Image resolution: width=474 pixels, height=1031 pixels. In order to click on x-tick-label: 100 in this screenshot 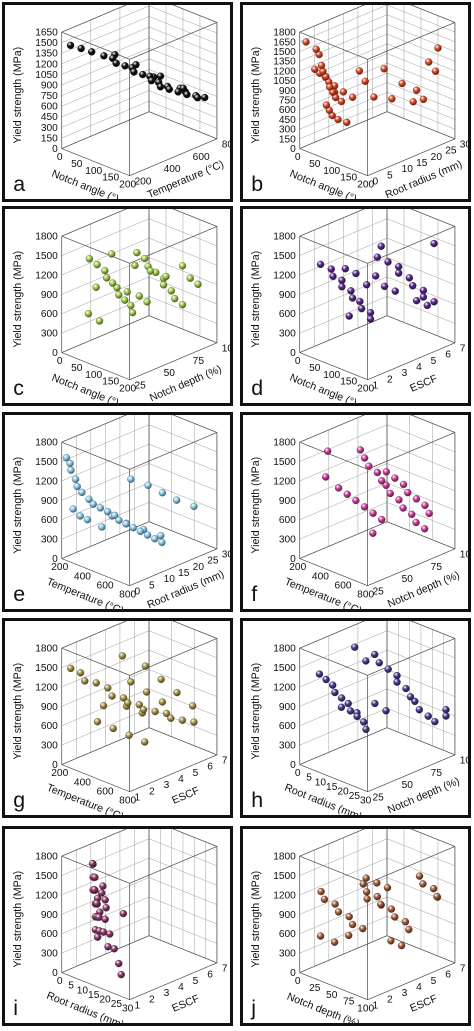, I will do `click(93, 375)`.